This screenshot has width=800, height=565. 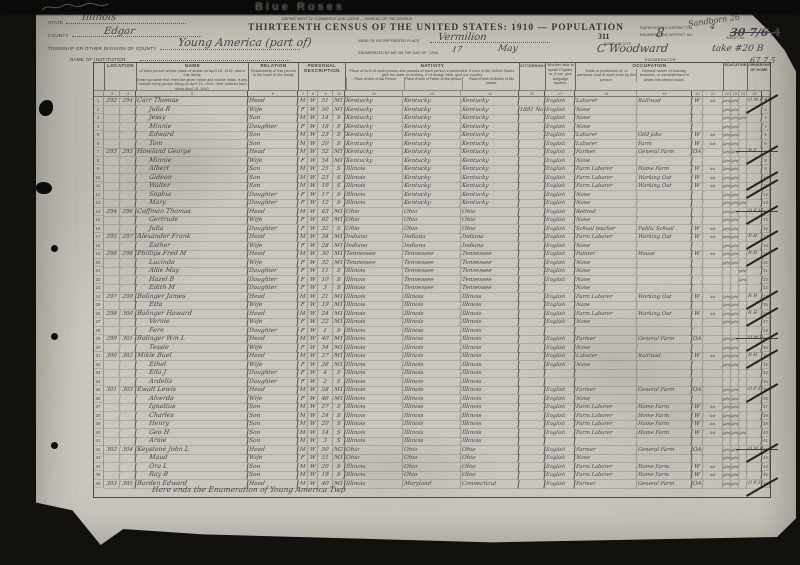 What do you see at coordinates (325, 245) in the screenshot?
I see `cell-a: 28` at bounding box center [325, 245].